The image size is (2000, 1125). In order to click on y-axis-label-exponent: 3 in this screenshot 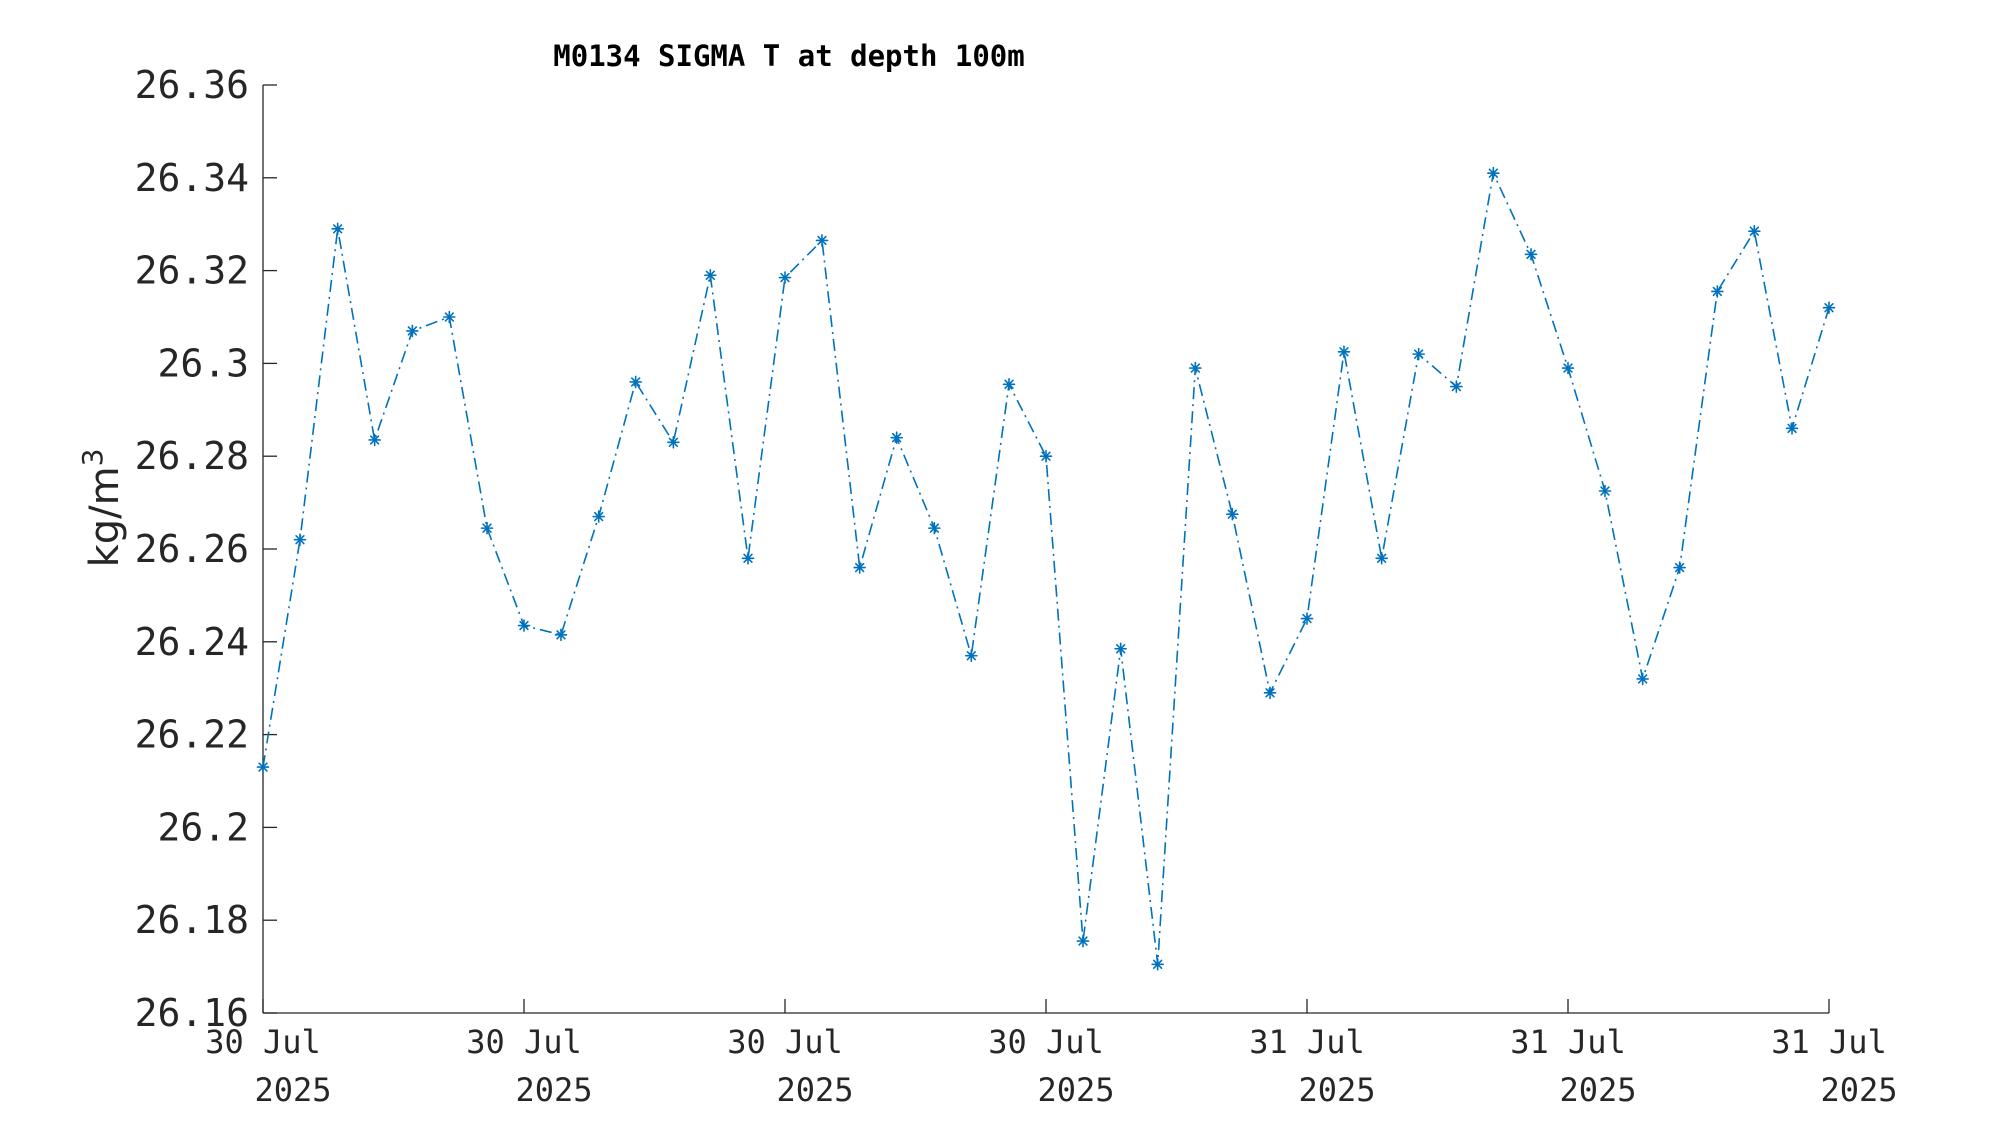, I will do `click(92, 458)`.